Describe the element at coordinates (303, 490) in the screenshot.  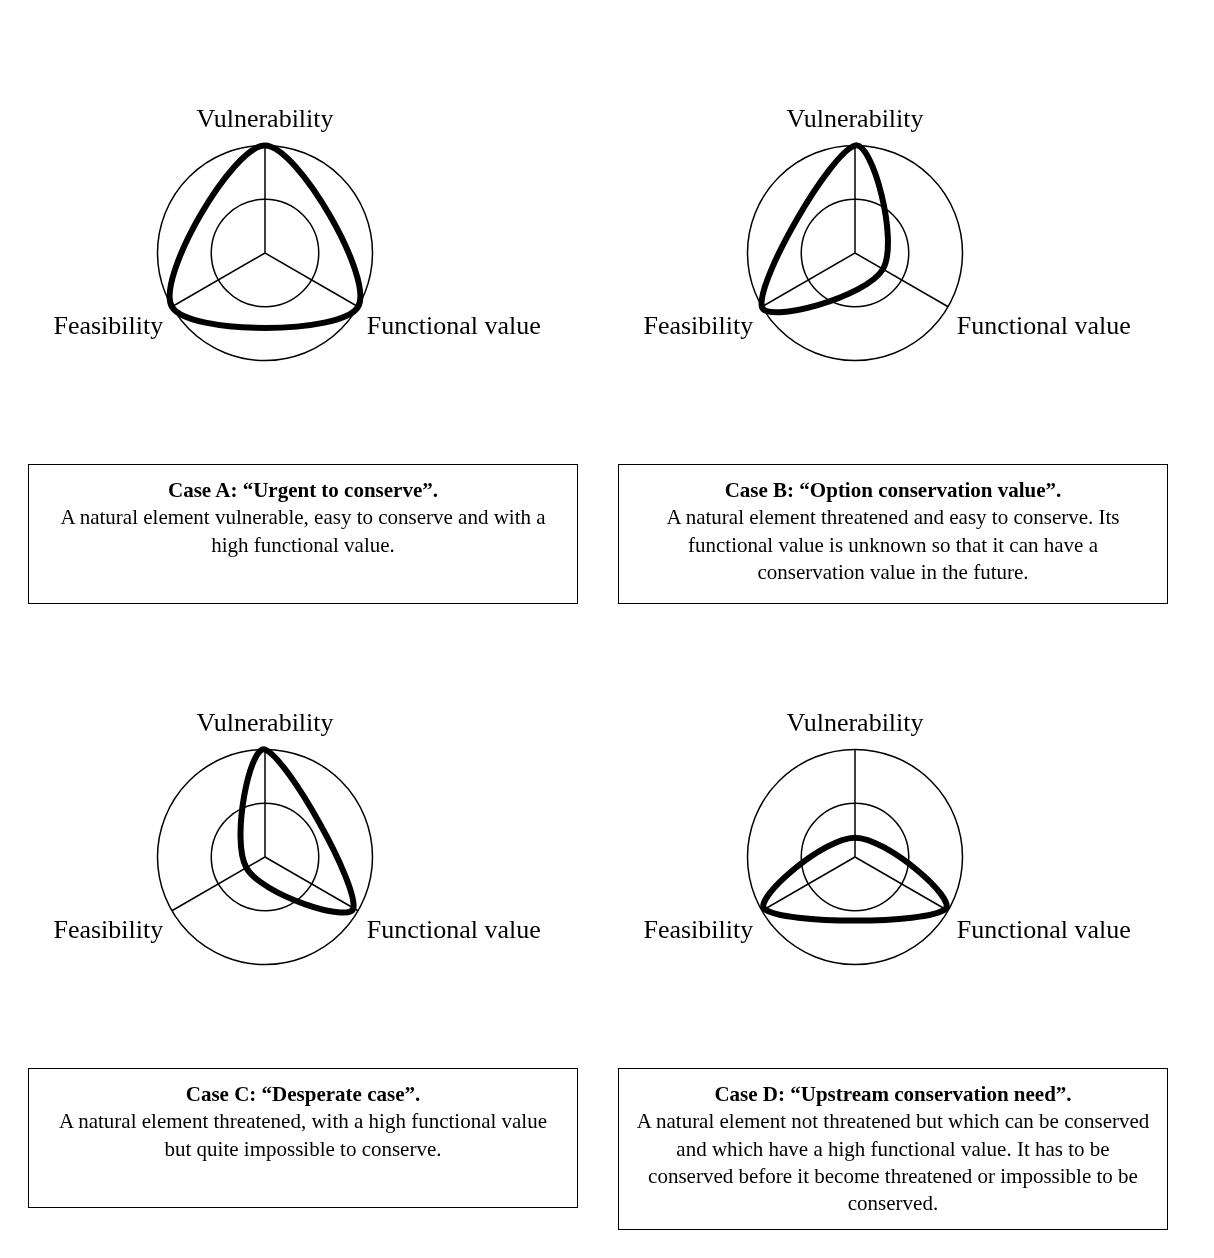
I see `text: Case A: “Urgent to conserve”.` at that location.